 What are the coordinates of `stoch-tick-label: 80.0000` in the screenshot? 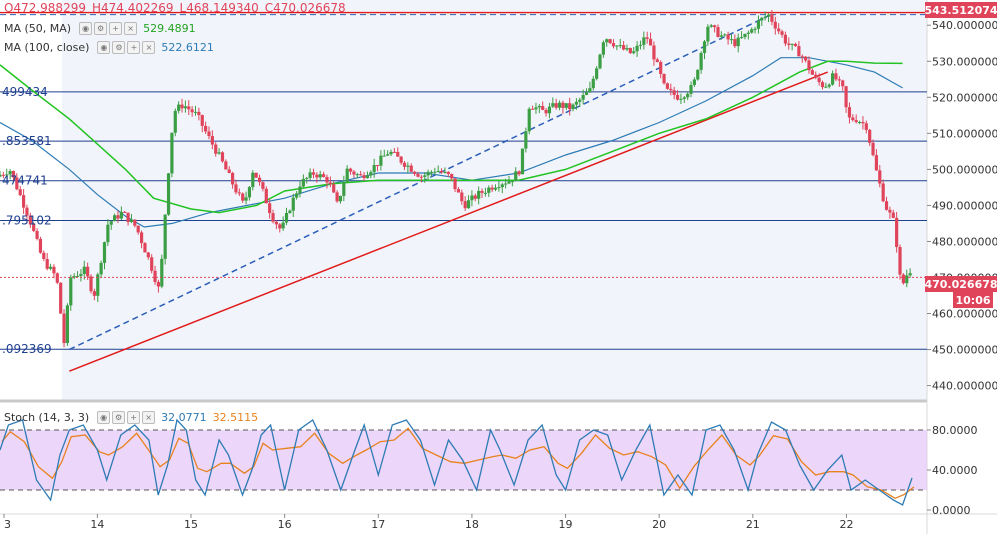 It's located at (955, 430).